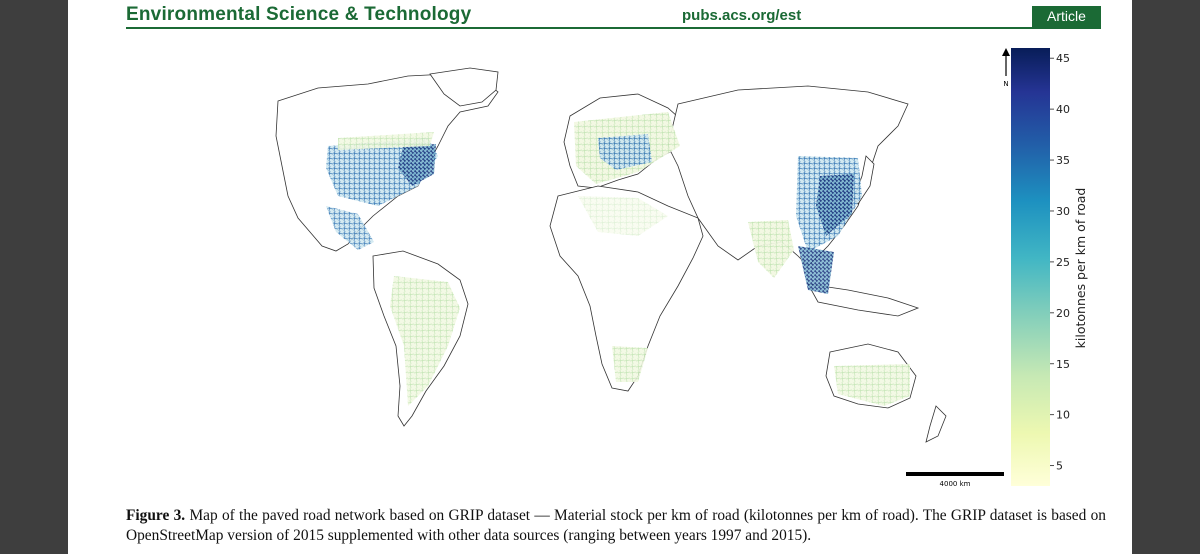  What do you see at coordinates (464, 87) in the screenshot?
I see `greenland-landmass` at bounding box center [464, 87].